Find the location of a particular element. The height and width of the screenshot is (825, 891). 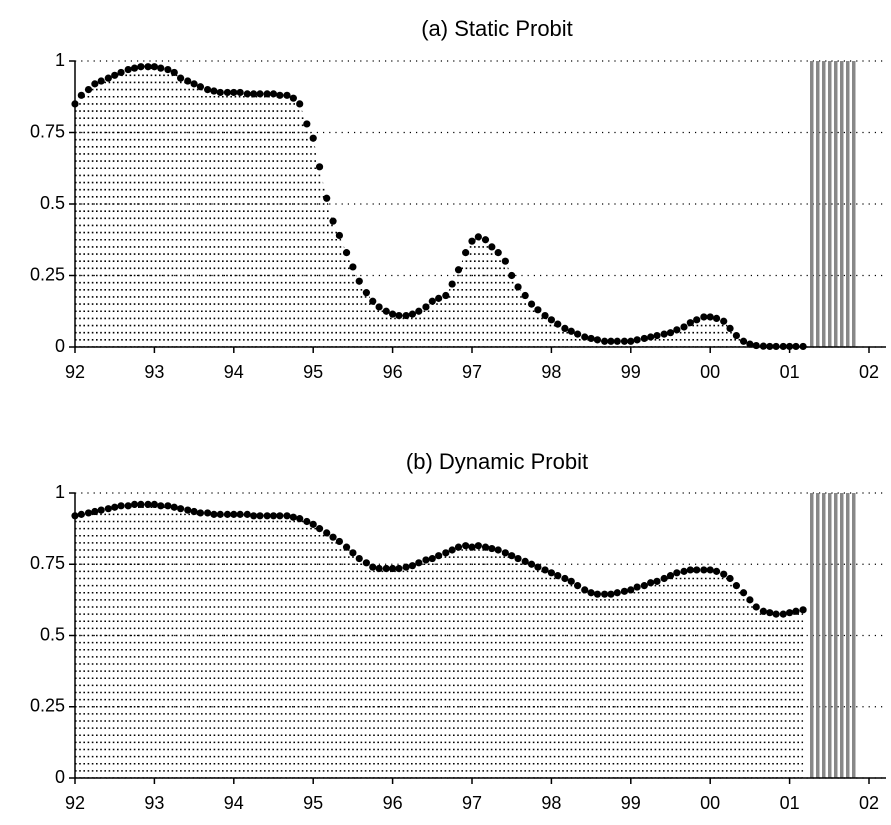

x-tick-label: 98 is located at coordinates (551, 372).